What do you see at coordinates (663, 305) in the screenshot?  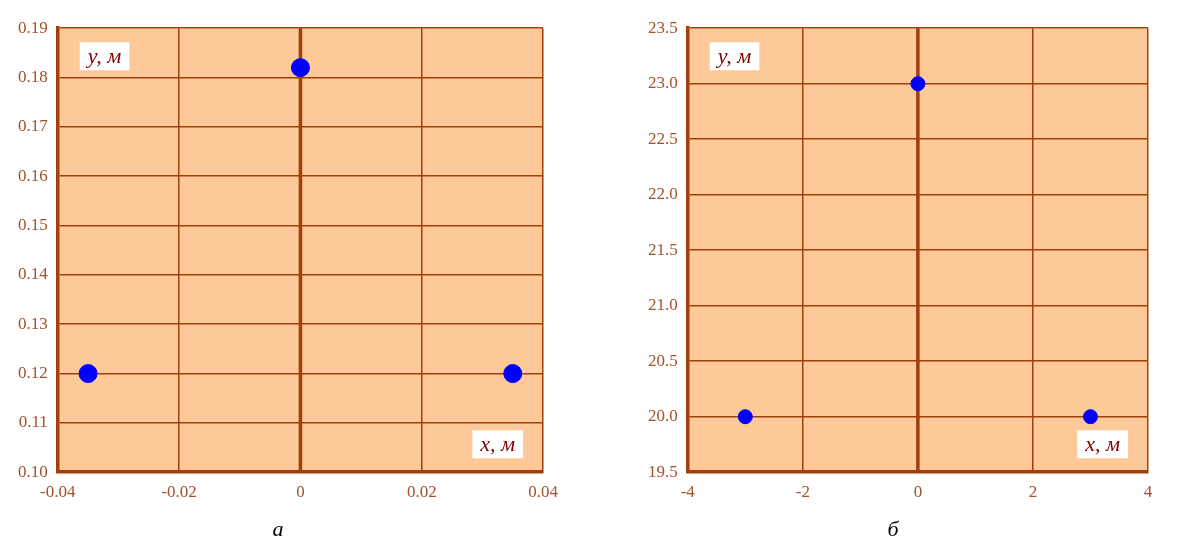 I see `y-tick-label: 21.0` at bounding box center [663, 305].